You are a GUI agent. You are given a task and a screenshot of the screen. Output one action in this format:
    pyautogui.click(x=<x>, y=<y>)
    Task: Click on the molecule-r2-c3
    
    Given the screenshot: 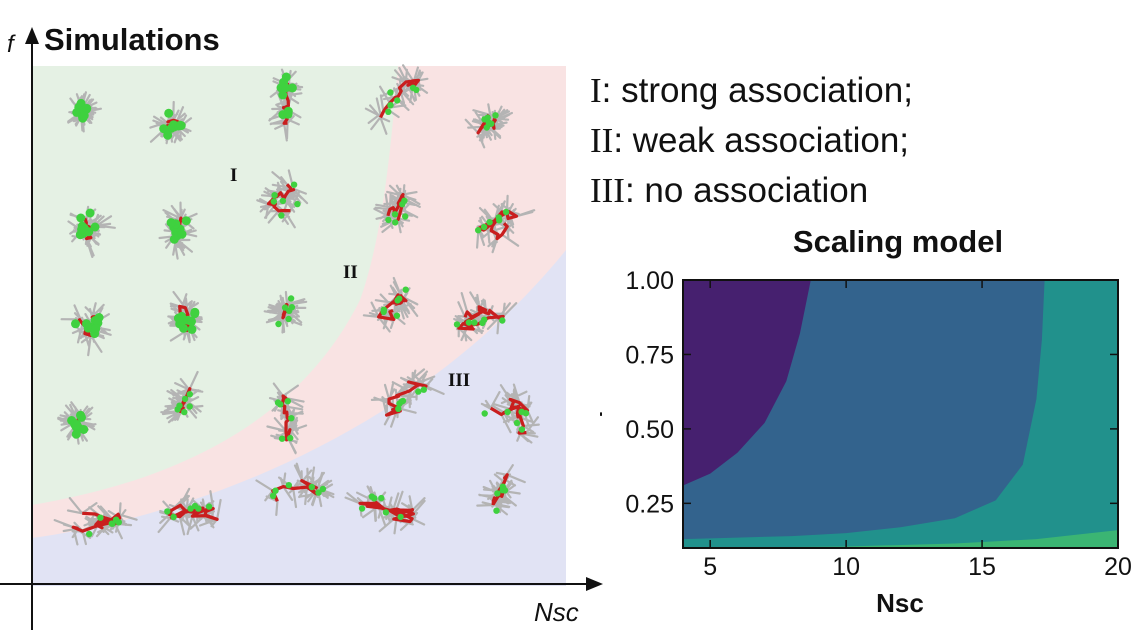 What is the action you would take?
    pyautogui.click(x=282, y=199)
    